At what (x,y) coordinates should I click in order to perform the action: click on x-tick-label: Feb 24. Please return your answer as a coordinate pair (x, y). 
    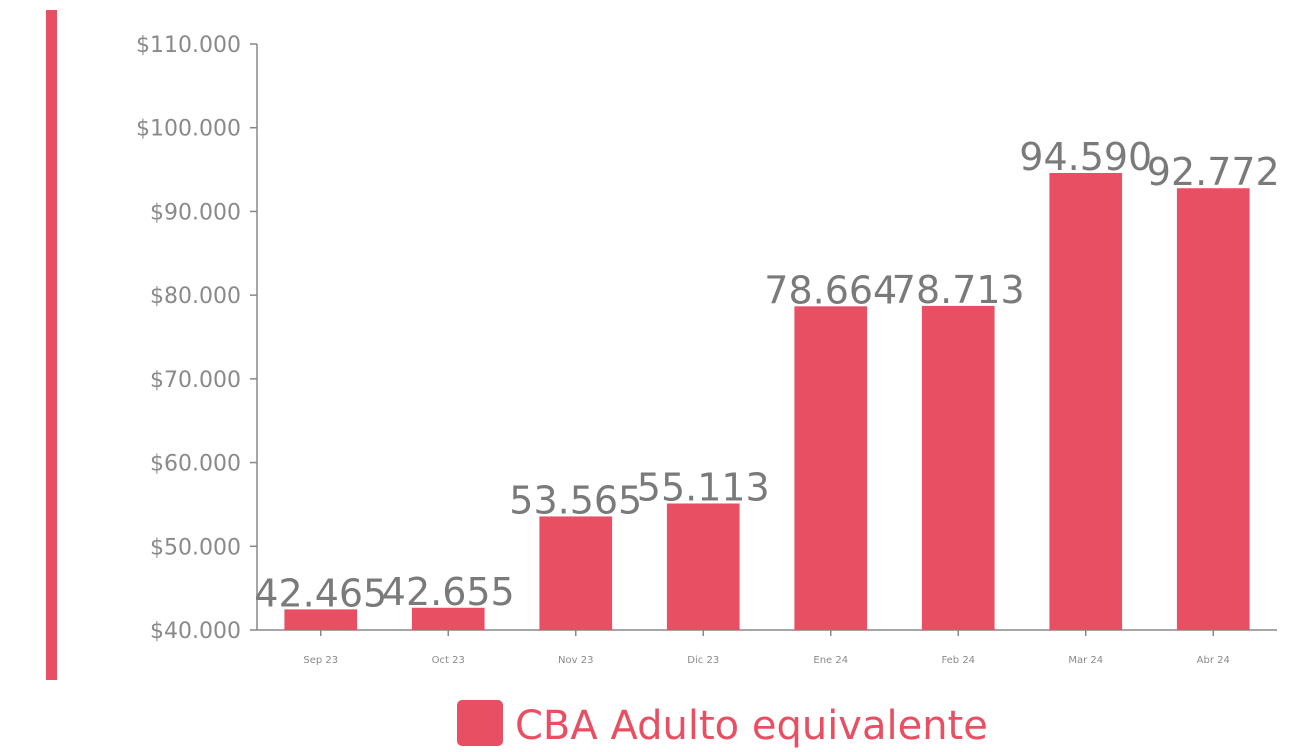
    Looking at the image, I should click on (958, 660).